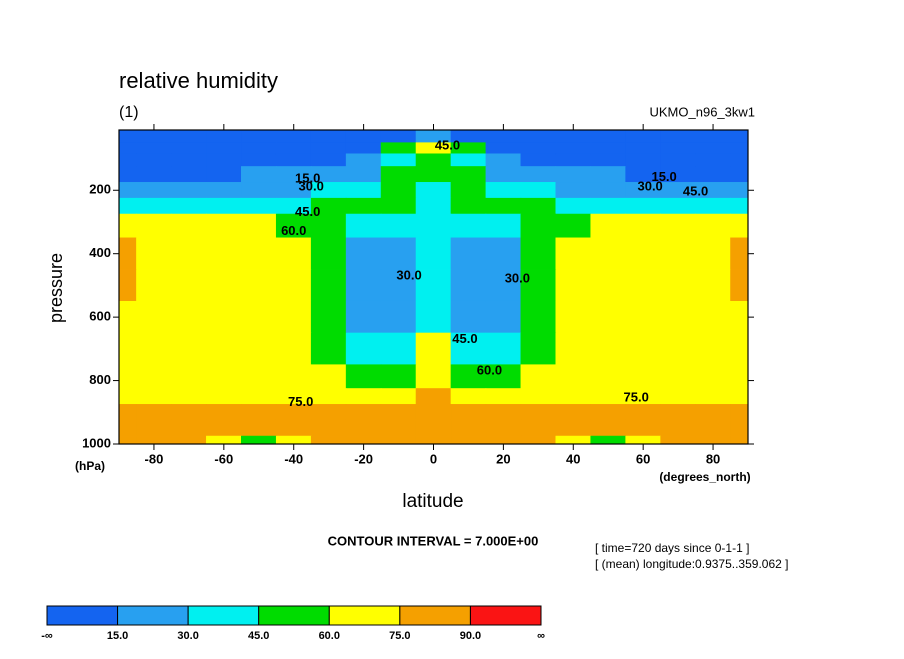  I want to click on x-tick-label: -60, so click(223, 458).